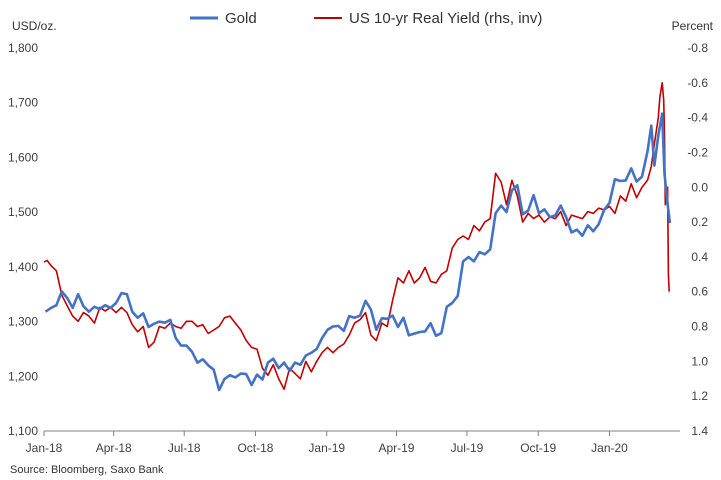 This screenshot has width=721, height=480. Describe the element at coordinates (699, 222) in the screenshot. I see `right-tick-label: 0.2` at that location.